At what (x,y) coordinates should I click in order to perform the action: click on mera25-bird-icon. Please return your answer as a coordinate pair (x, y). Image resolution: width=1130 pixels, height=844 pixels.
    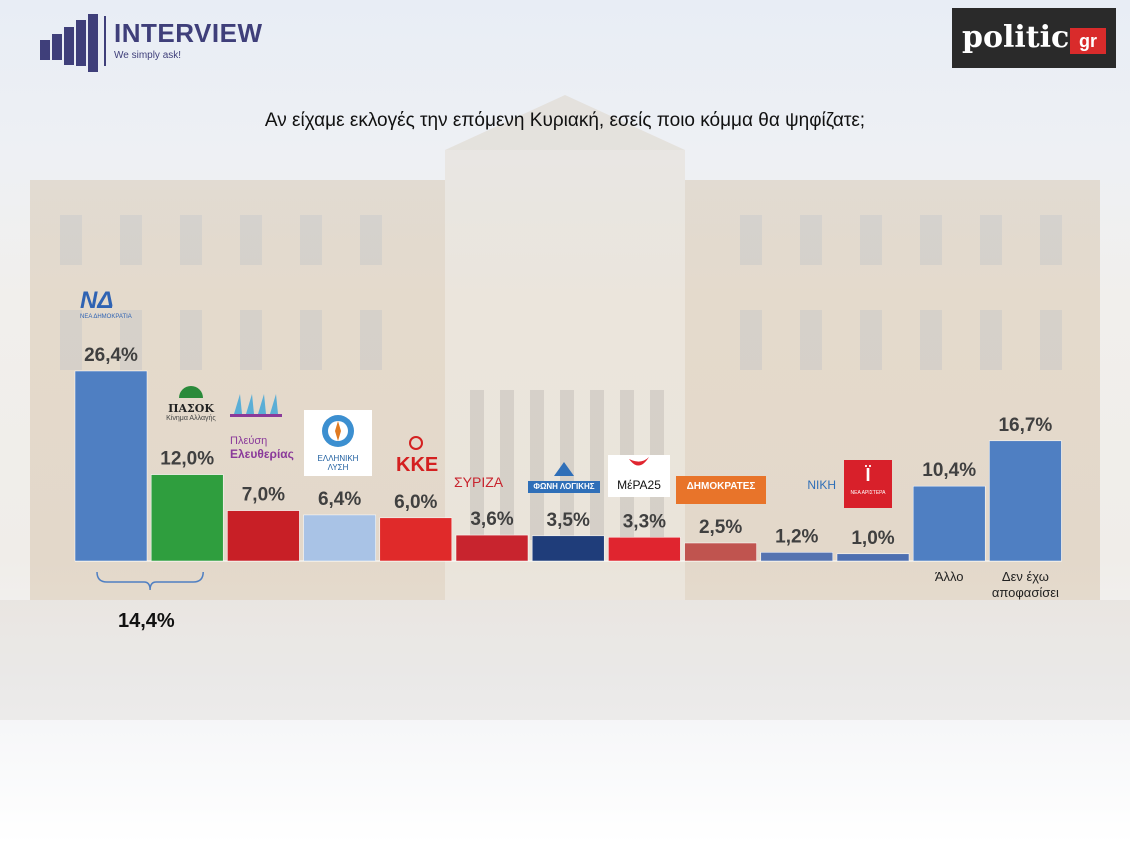
    Looking at the image, I should click on (639, 461).